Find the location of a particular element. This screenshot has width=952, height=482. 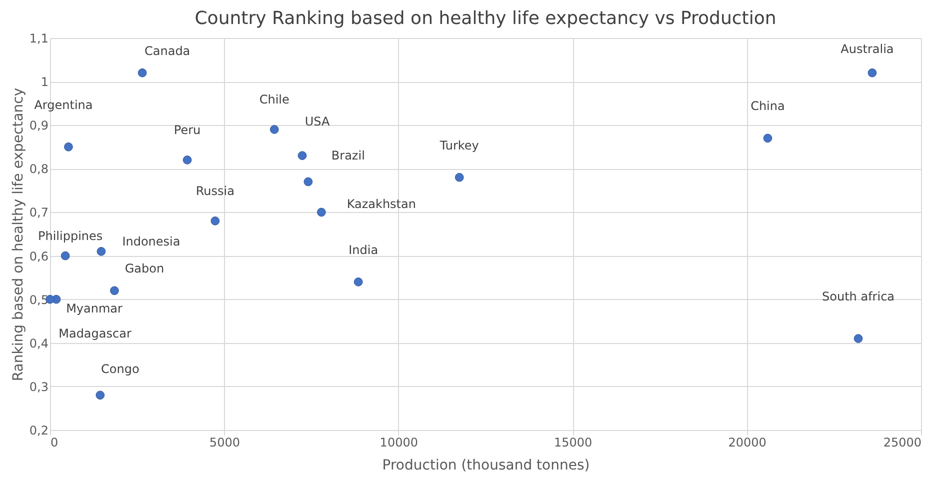

annotation: Russia is located at coordinates (215, 191).